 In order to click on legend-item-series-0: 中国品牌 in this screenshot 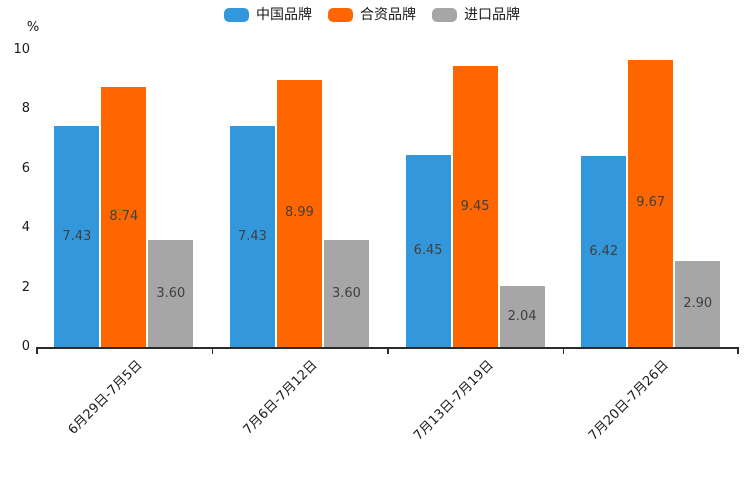, I will do `click(268, 15)`.